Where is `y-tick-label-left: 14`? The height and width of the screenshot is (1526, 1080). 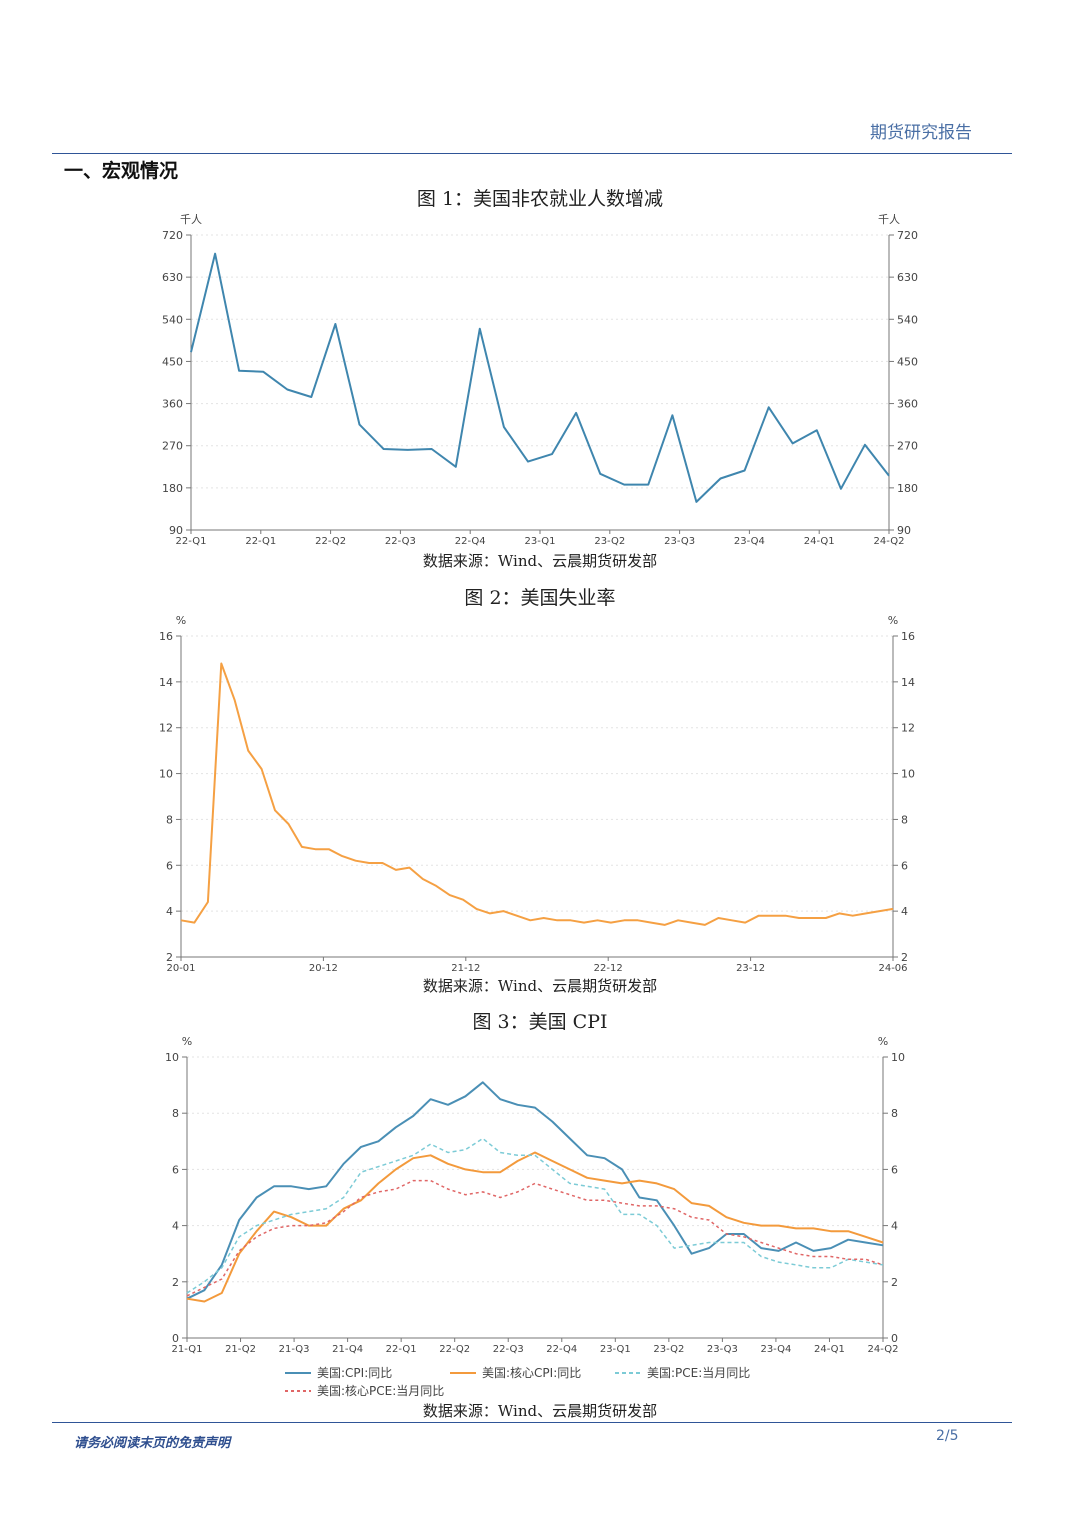
y-tick-label-left: 14 is located at coordinates (166, 682).